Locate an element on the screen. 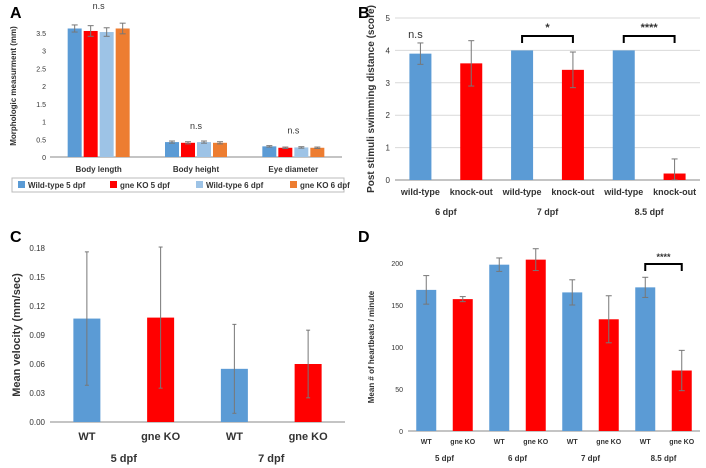 The height and width of the screenshot is (468, 706). y-tick-label: 200 is located at coordinates (397, 264).